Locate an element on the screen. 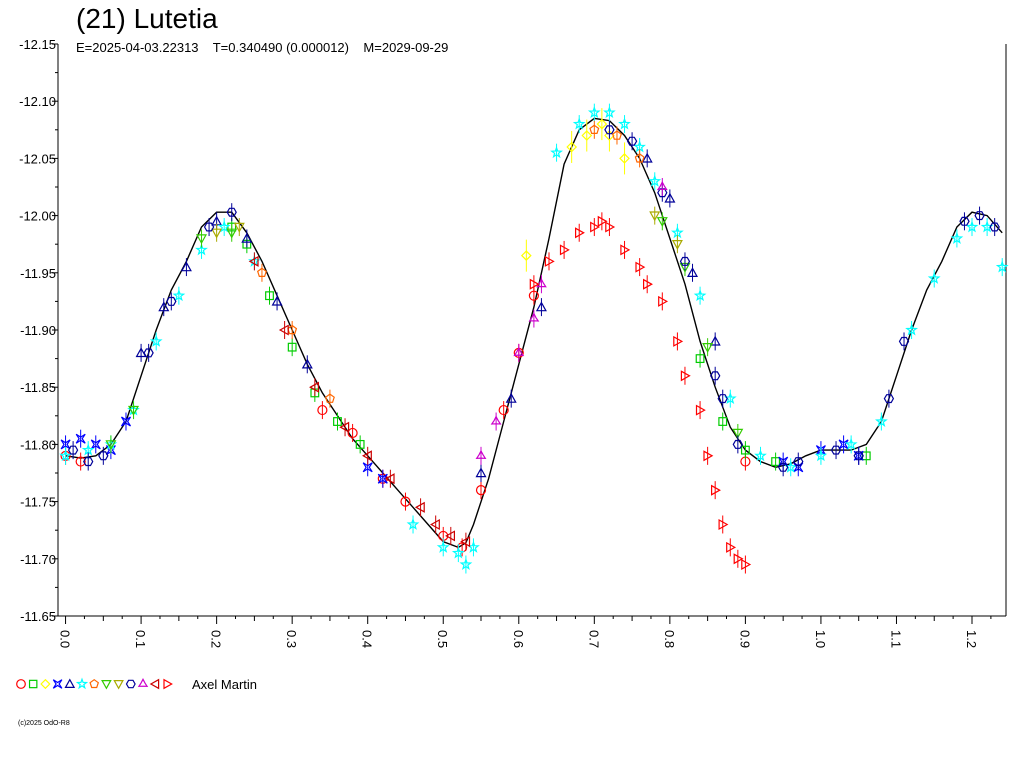  legend-markers is located at coordinates (94, 683).